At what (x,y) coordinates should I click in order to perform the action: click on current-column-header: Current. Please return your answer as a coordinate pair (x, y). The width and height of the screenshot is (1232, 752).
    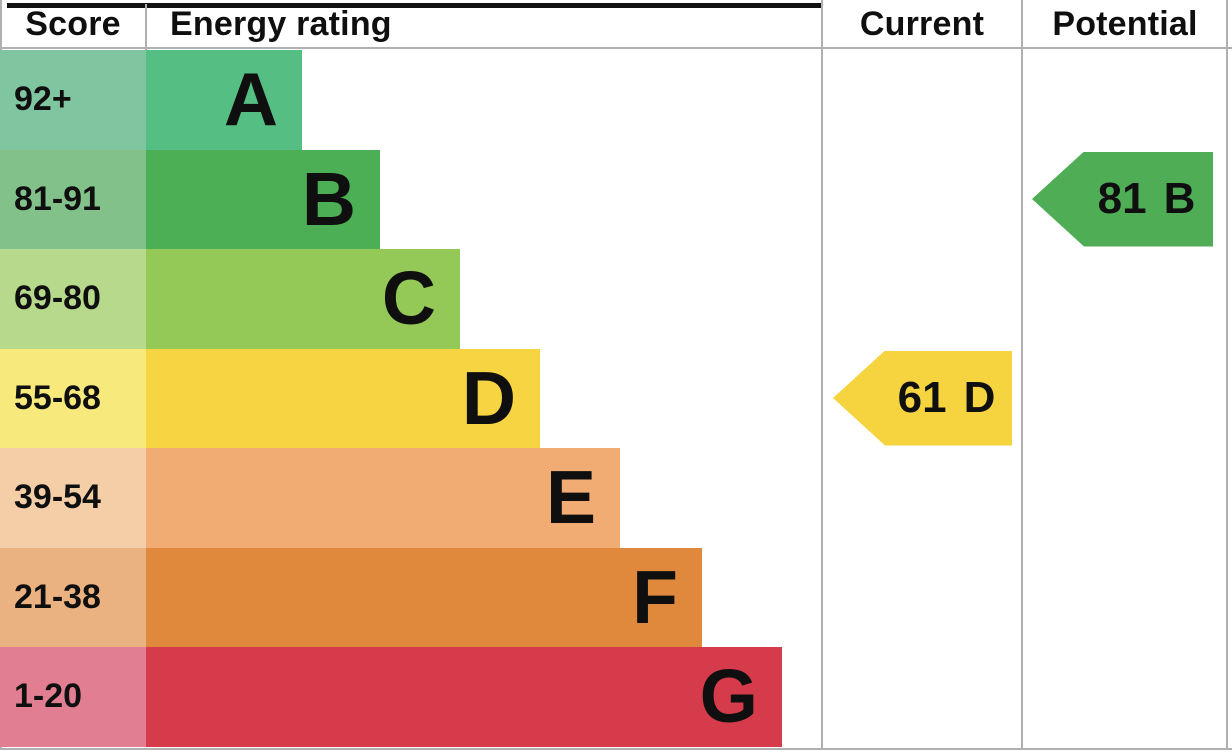
    Looking at the image, I should click on (922, 23).